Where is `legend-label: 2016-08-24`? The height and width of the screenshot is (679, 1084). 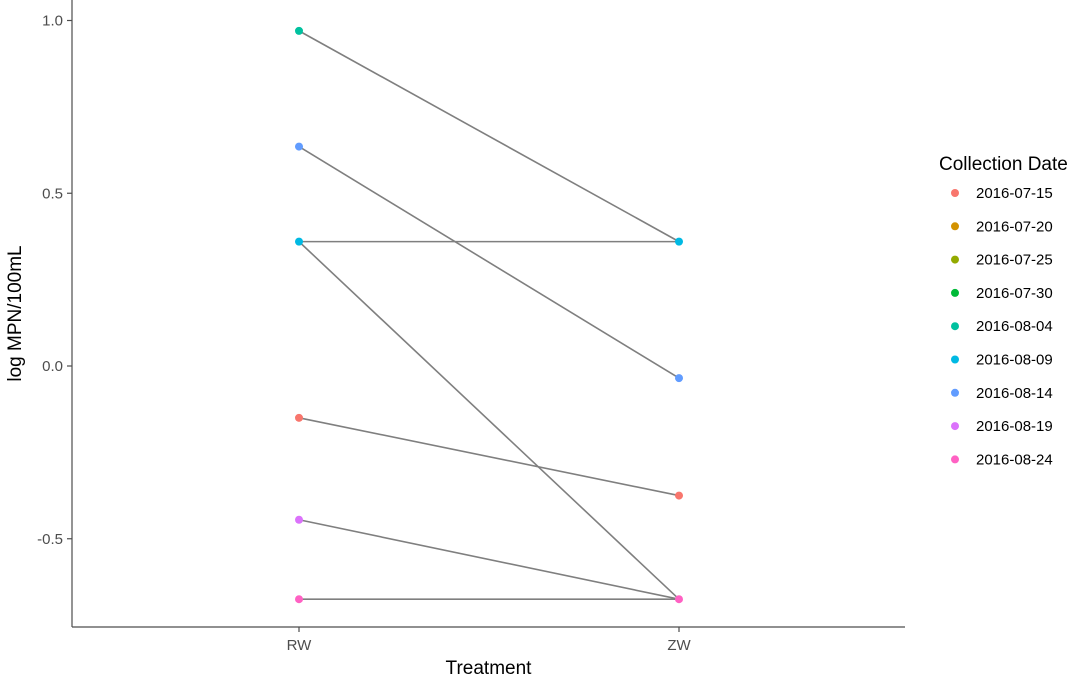
legend-label: 2016-08-24 is located at coordinates (1014, 459).